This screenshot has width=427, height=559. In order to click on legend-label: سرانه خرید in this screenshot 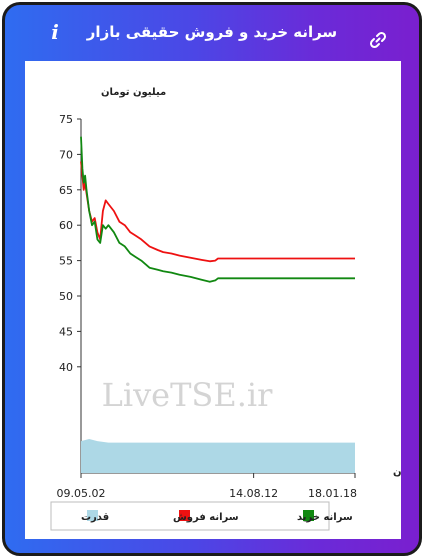, I will do `click(325, 517)`.